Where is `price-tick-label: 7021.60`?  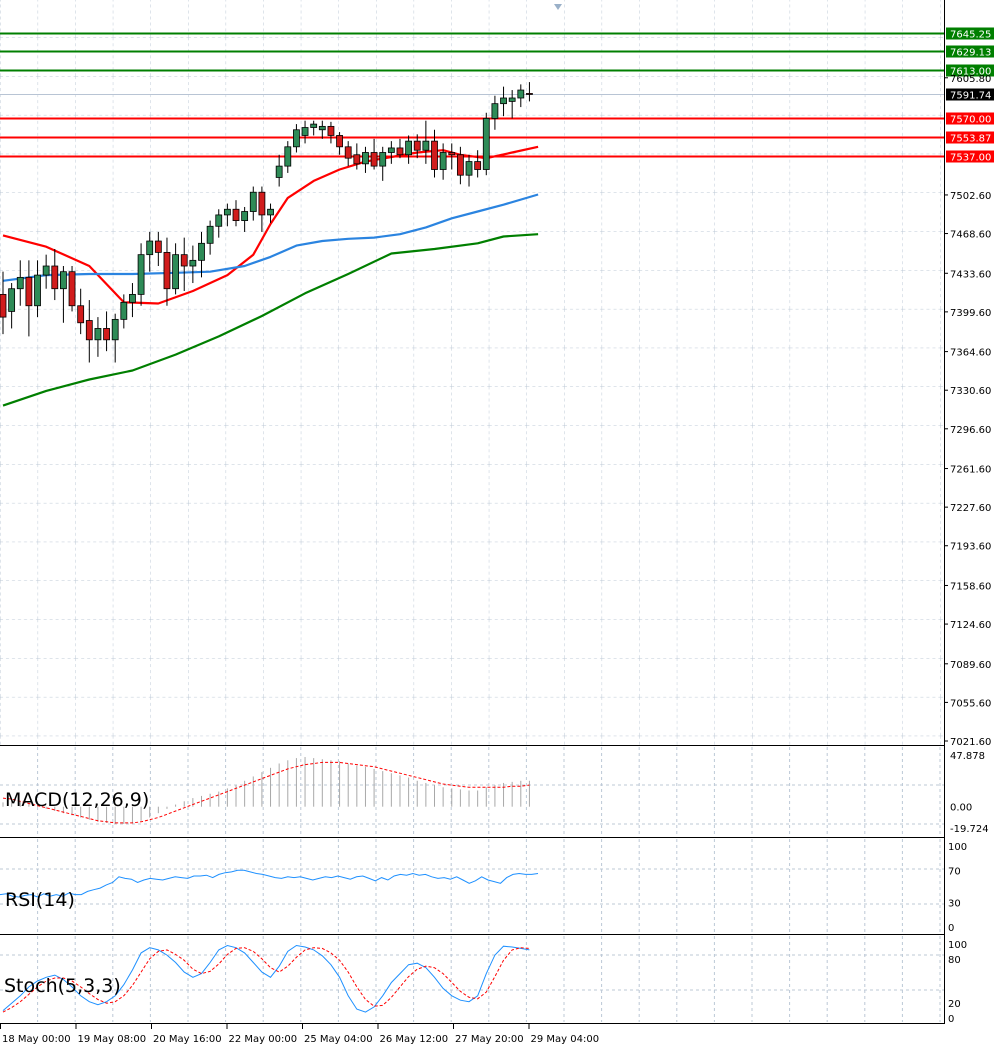 price-tick-label: 7021.60 is located at coordinates (970, 742).